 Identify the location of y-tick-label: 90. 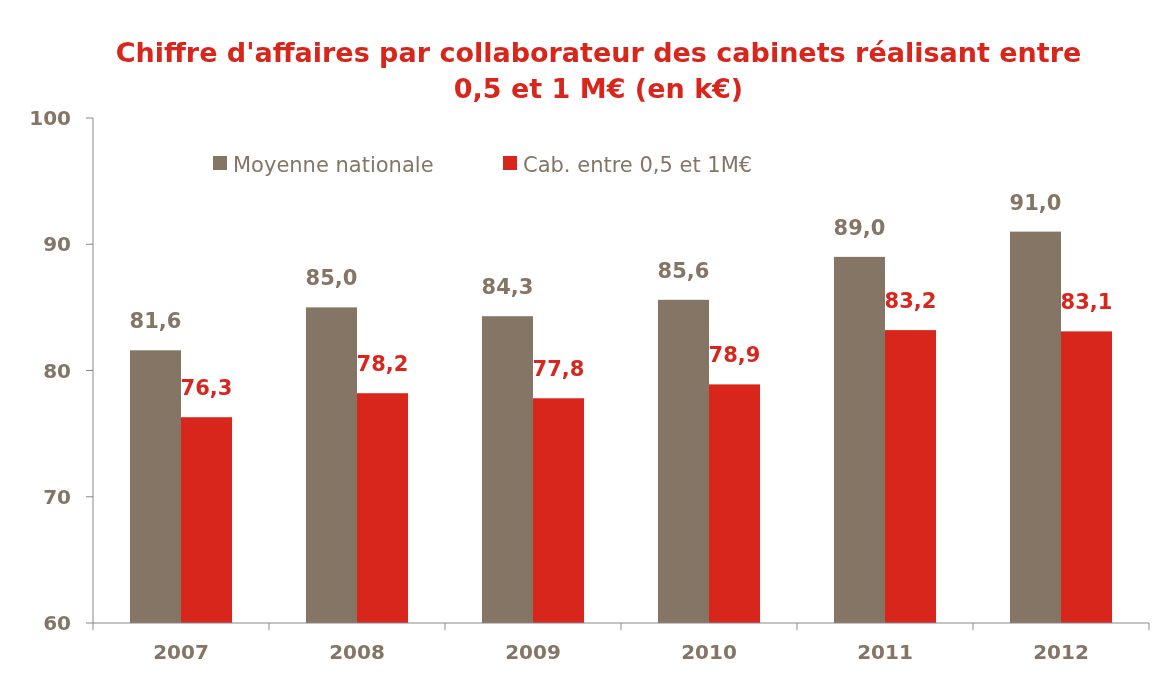
(57, 244).